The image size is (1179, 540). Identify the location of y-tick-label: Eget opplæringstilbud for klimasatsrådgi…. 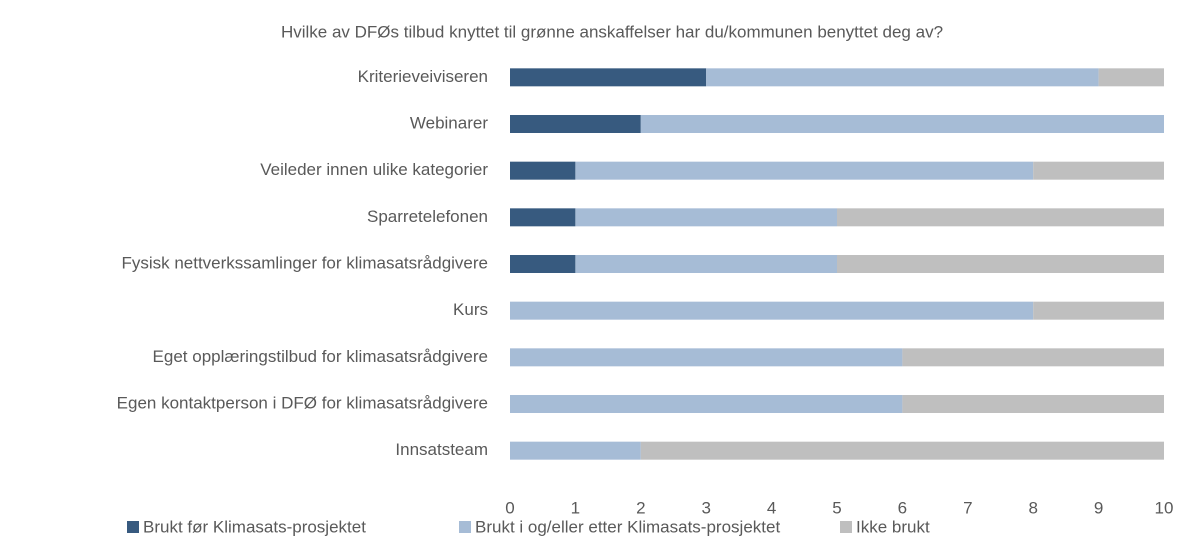
(320, 356).